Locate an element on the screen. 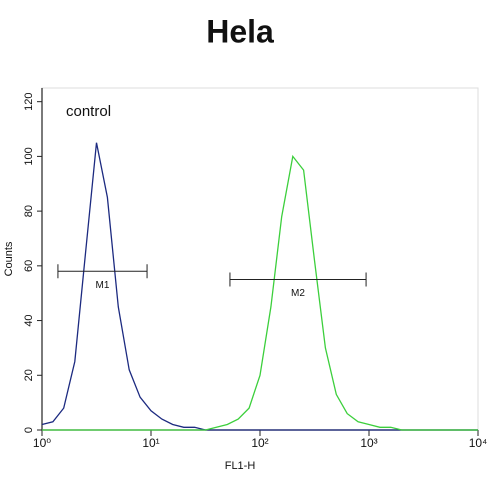 This screenshot has width=500, height=500. gate-label: M2 is located at coordinates (298, 293).